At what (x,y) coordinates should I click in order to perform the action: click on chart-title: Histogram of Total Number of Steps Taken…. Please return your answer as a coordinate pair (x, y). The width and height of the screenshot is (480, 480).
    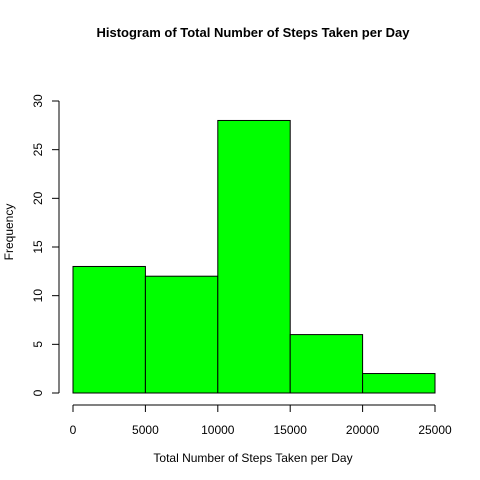
    Looking at the image, I should click on (253, 32).